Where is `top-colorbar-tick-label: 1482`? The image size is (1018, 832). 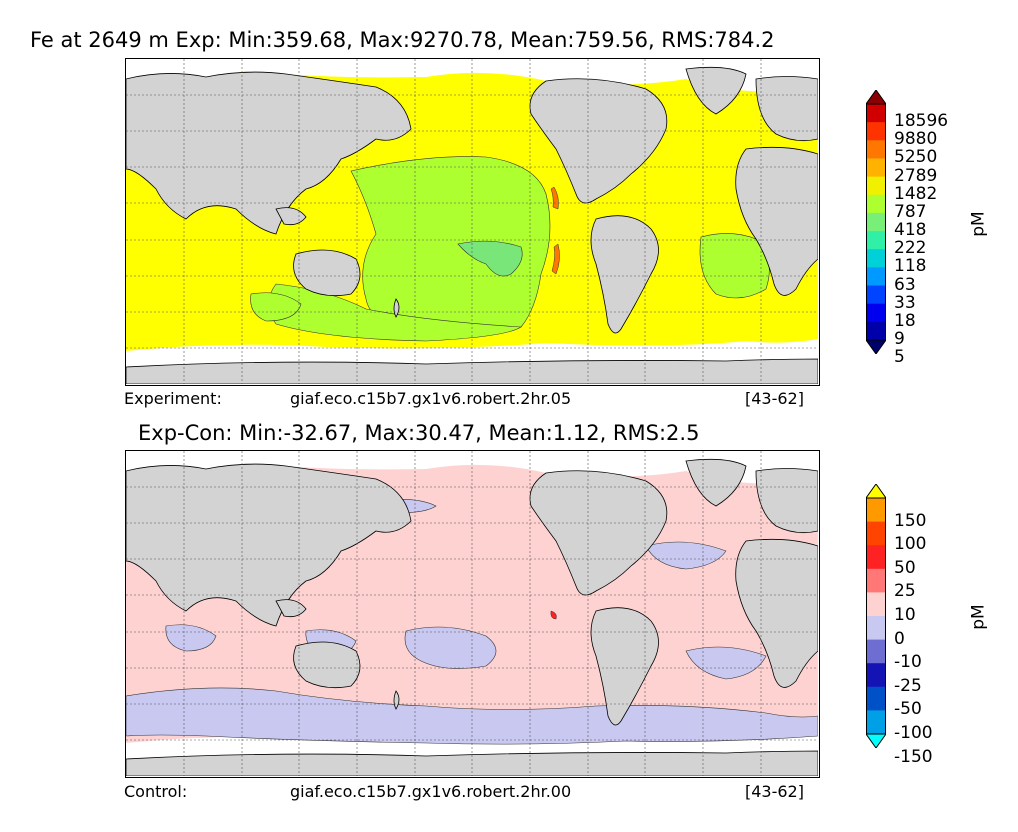
top-colorbar-tick-label: 1482 is located at coordinates (916, 193).